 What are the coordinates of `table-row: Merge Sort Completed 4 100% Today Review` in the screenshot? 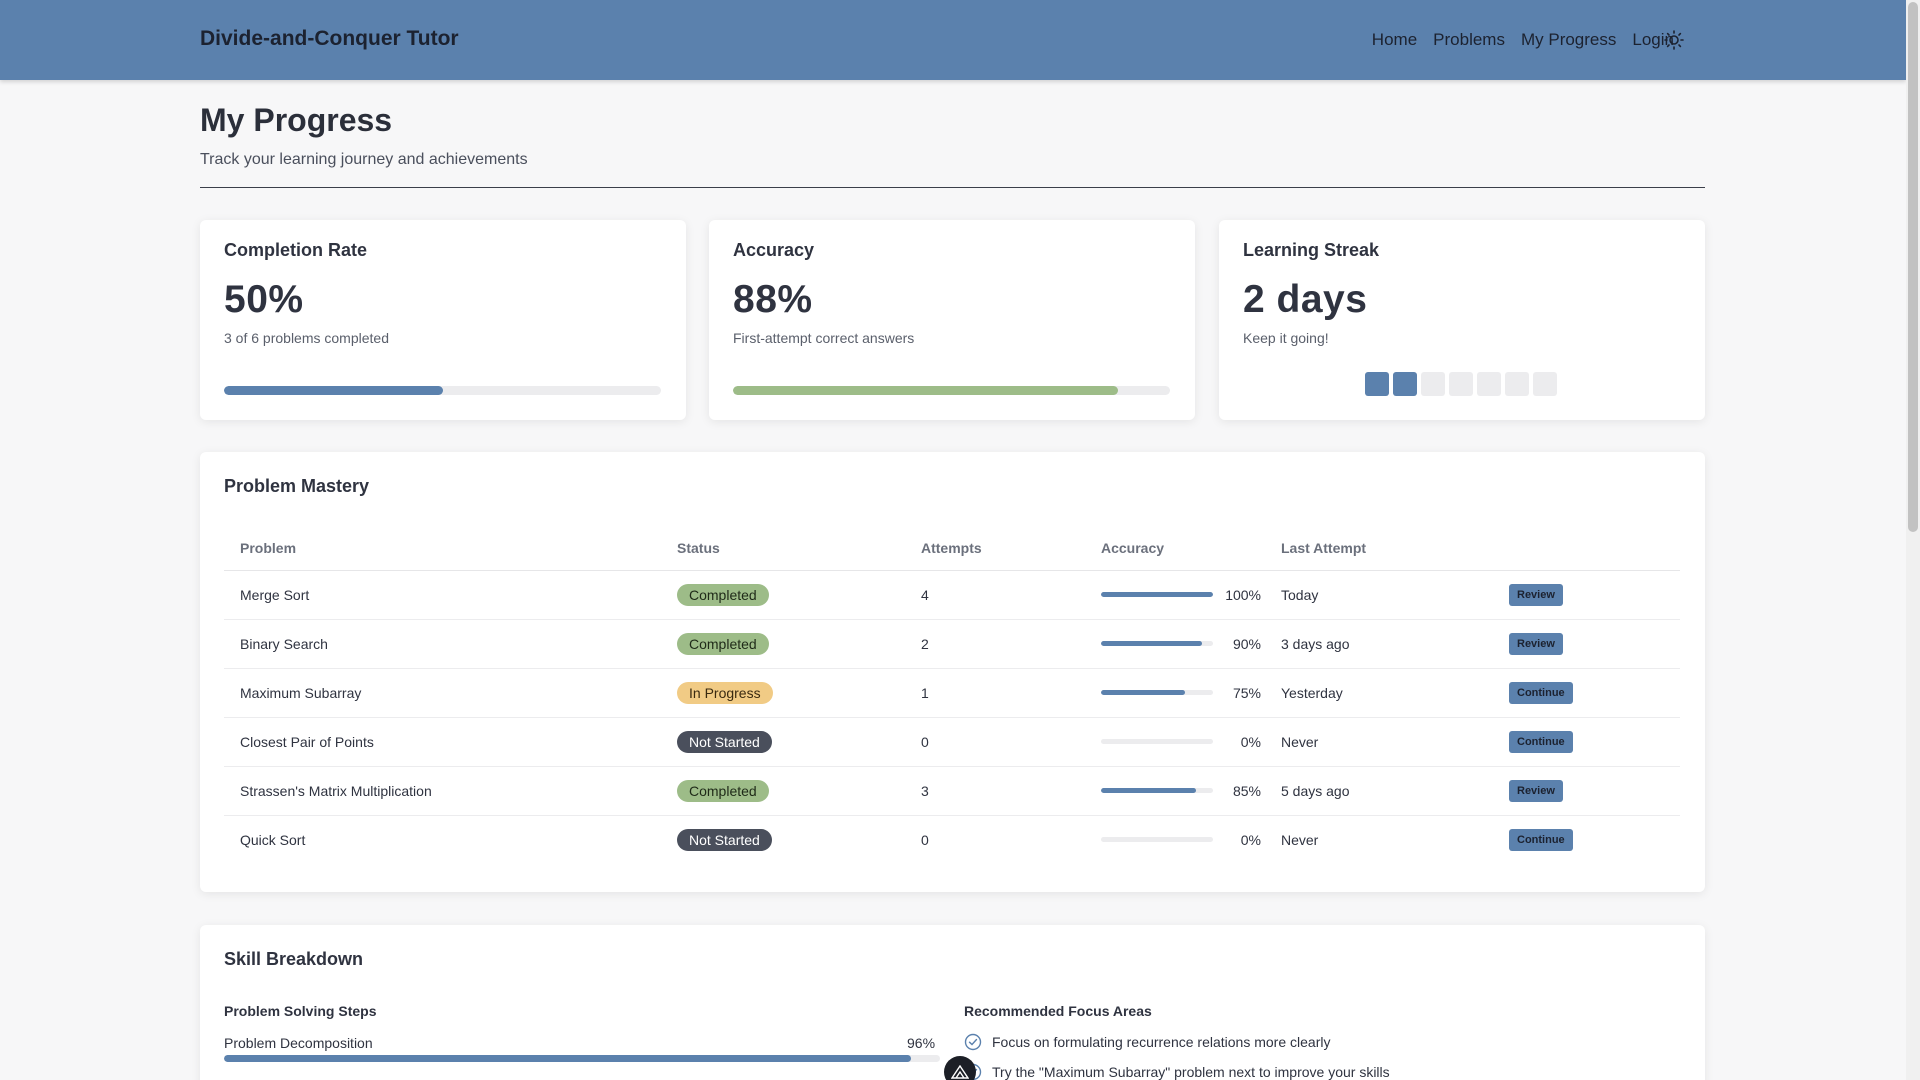 It's located at (952, 595).